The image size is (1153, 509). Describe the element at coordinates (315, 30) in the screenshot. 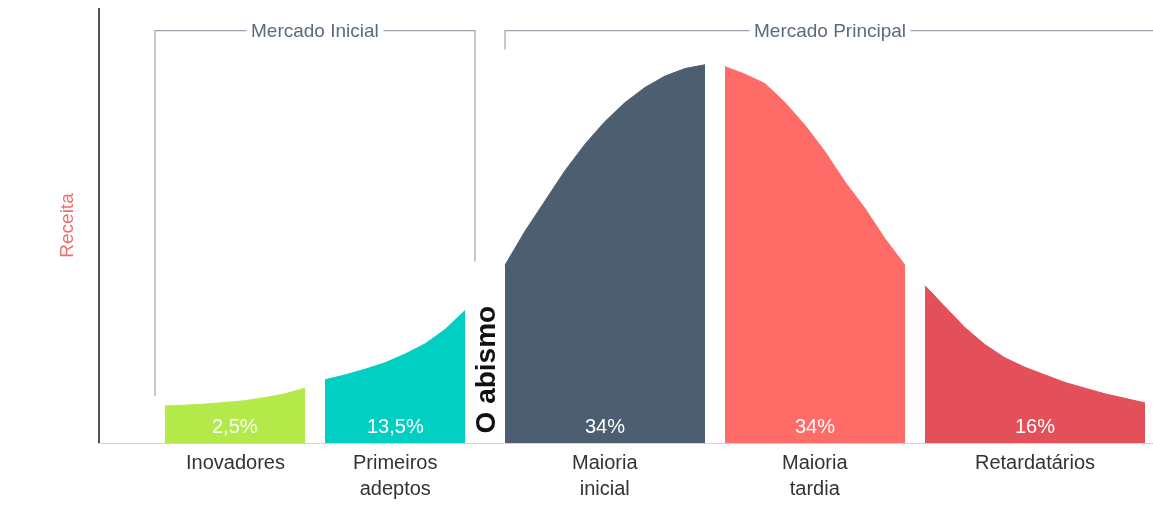

I see `text: Mercado Inicial` at that location.